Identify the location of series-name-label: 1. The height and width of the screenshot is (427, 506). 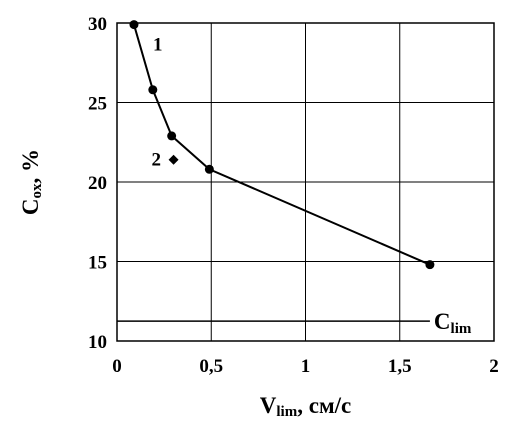
(158, 45).